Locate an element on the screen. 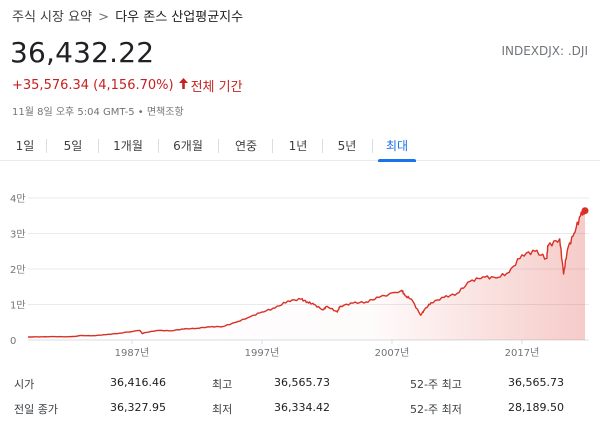 This screenshot has height=426, width=600. ticker-symbol: INDEXDJX: .DJI is located at coordinates (544, 51).